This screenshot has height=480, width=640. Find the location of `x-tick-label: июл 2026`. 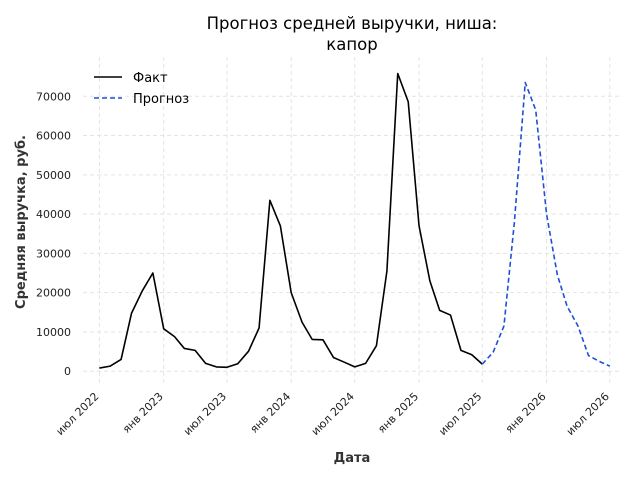

x-tick-label: июл 2026 is located at coordinates (588, 414).